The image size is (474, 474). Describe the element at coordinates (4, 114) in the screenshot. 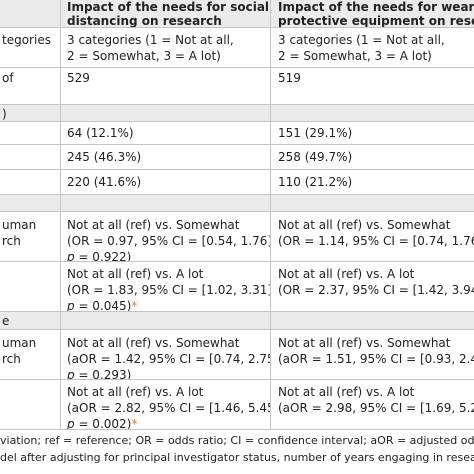

I see `cell-text: )` at that location.